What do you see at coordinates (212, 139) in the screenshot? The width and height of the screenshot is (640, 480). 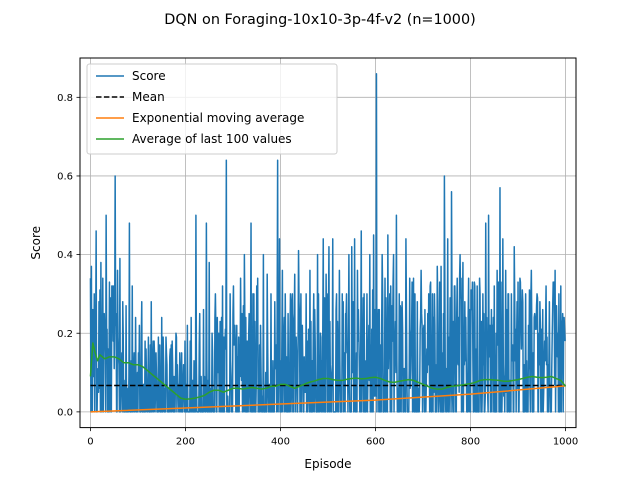 I see `legend-label-3: Average of last 100 values` at bounding box center [212, 139].